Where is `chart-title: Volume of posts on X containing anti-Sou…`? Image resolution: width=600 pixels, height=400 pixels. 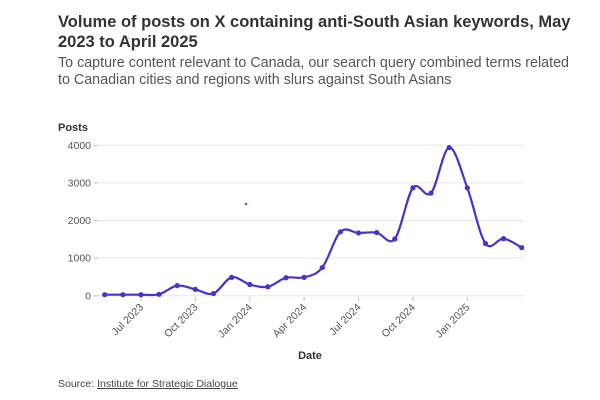
chart-title: Volume of posts on X containing anti-Sou… is located at coordinates (314, 32).